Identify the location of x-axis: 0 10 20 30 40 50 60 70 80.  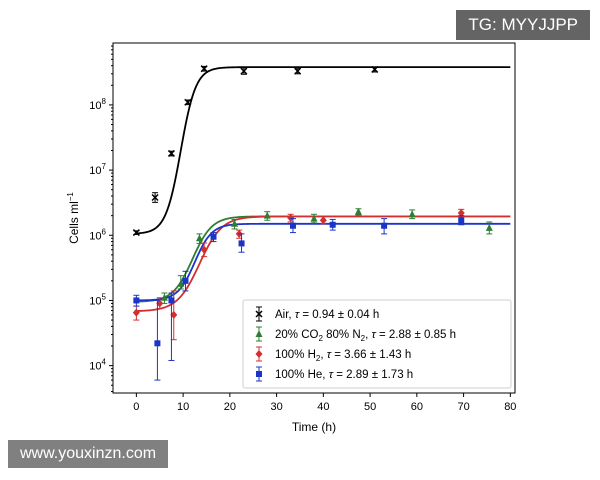
(324, 403).